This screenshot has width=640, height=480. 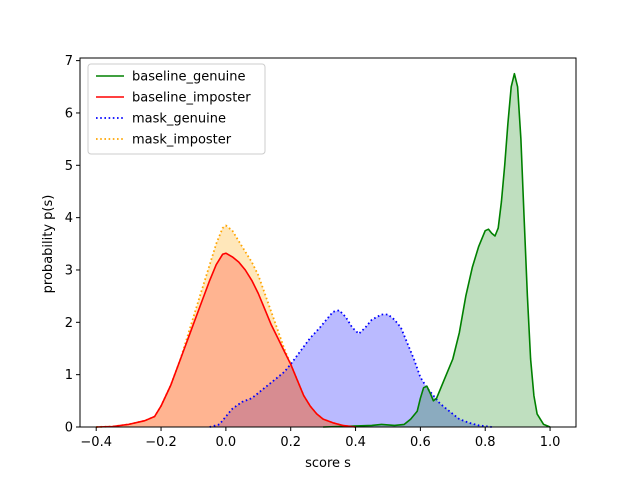 What do you see at coordinates (226, 442) in the screenshot?
I see `x-tick-label: 0.0` at bounding box center [226, 442].